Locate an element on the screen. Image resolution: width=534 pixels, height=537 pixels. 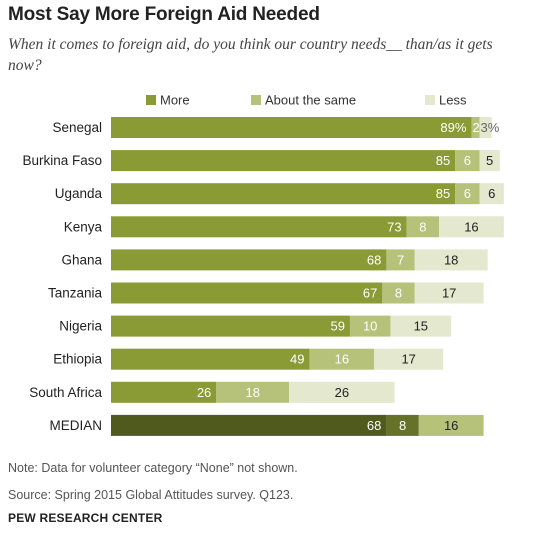
data-label-6-1: 10 is located at coordinates (370, 326).